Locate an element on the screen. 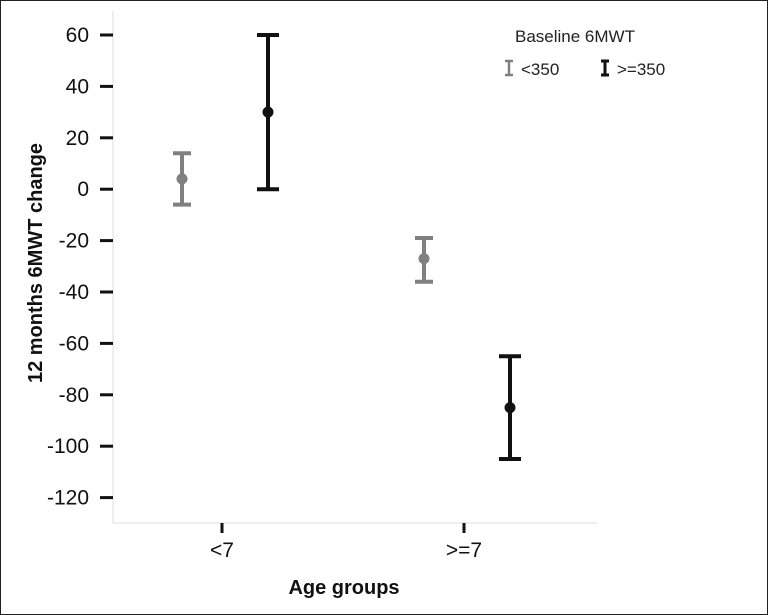 The image size is (768, 615). y-axis-ticks: 60 40 20 0 -20 -40 -60 -80 -100 -120 is located at coordinates (80, 267).